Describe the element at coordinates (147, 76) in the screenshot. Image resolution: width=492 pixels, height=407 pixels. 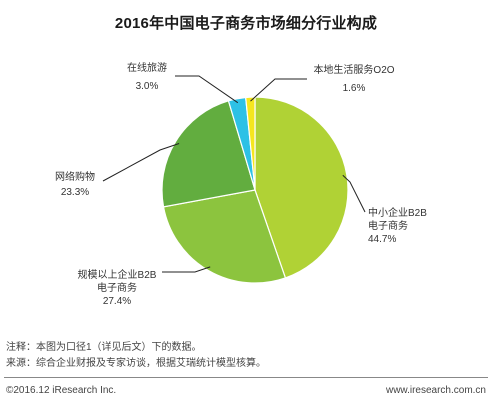
I see `slice-label-3: 在线旅游 3.0%` at that location.